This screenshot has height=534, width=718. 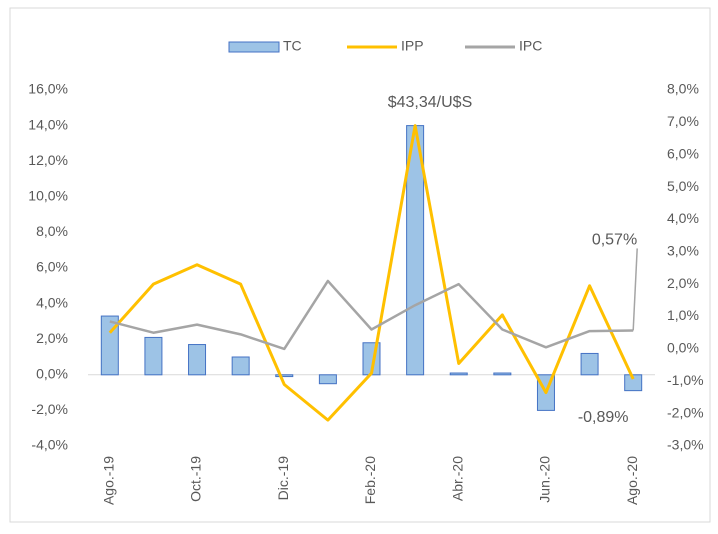 What do you see at coordinates (48, 160) in the screenshot?
I see `y-tick-label: 12,0%` at bounding box center [48, 160].